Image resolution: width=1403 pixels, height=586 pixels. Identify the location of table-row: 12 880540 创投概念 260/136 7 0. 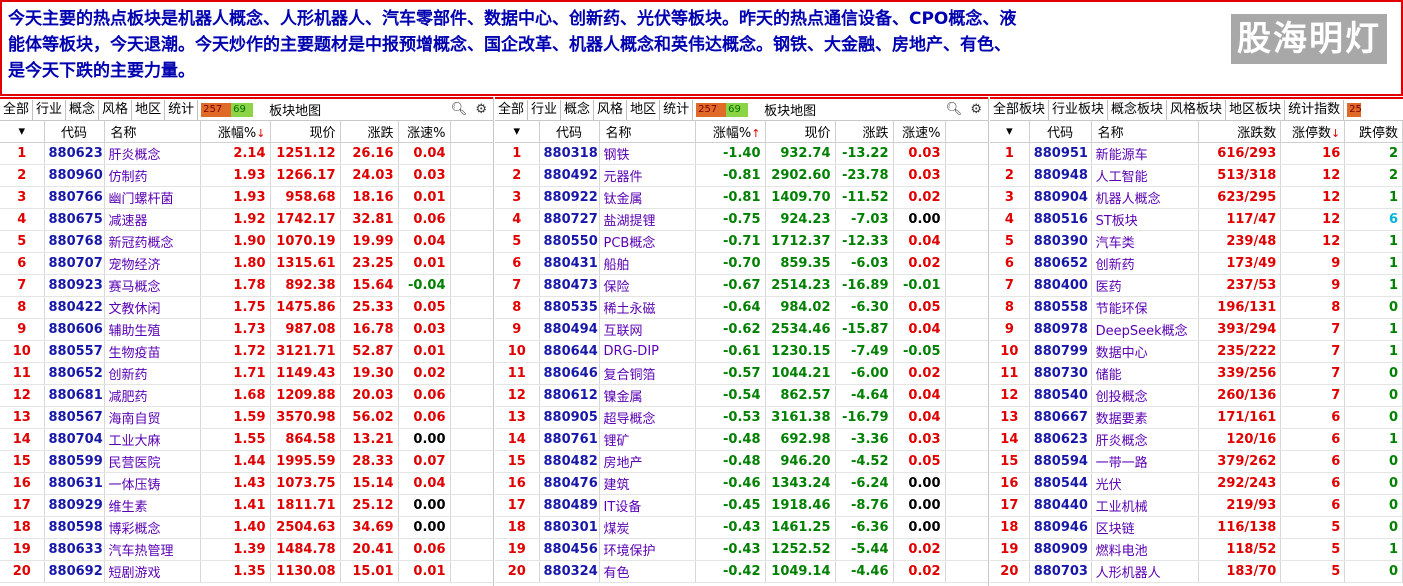
(1196, 395).